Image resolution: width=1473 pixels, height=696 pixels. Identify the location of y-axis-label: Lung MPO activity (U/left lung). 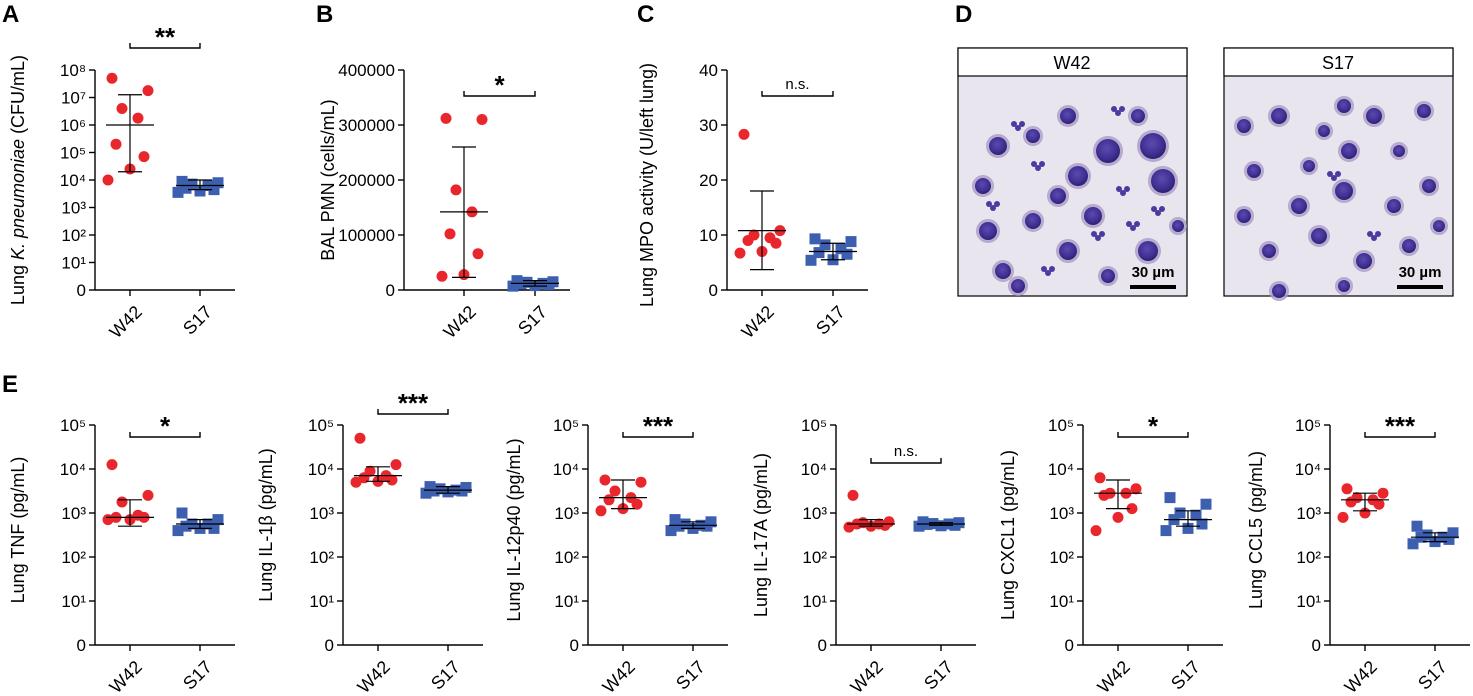
(647, 185).